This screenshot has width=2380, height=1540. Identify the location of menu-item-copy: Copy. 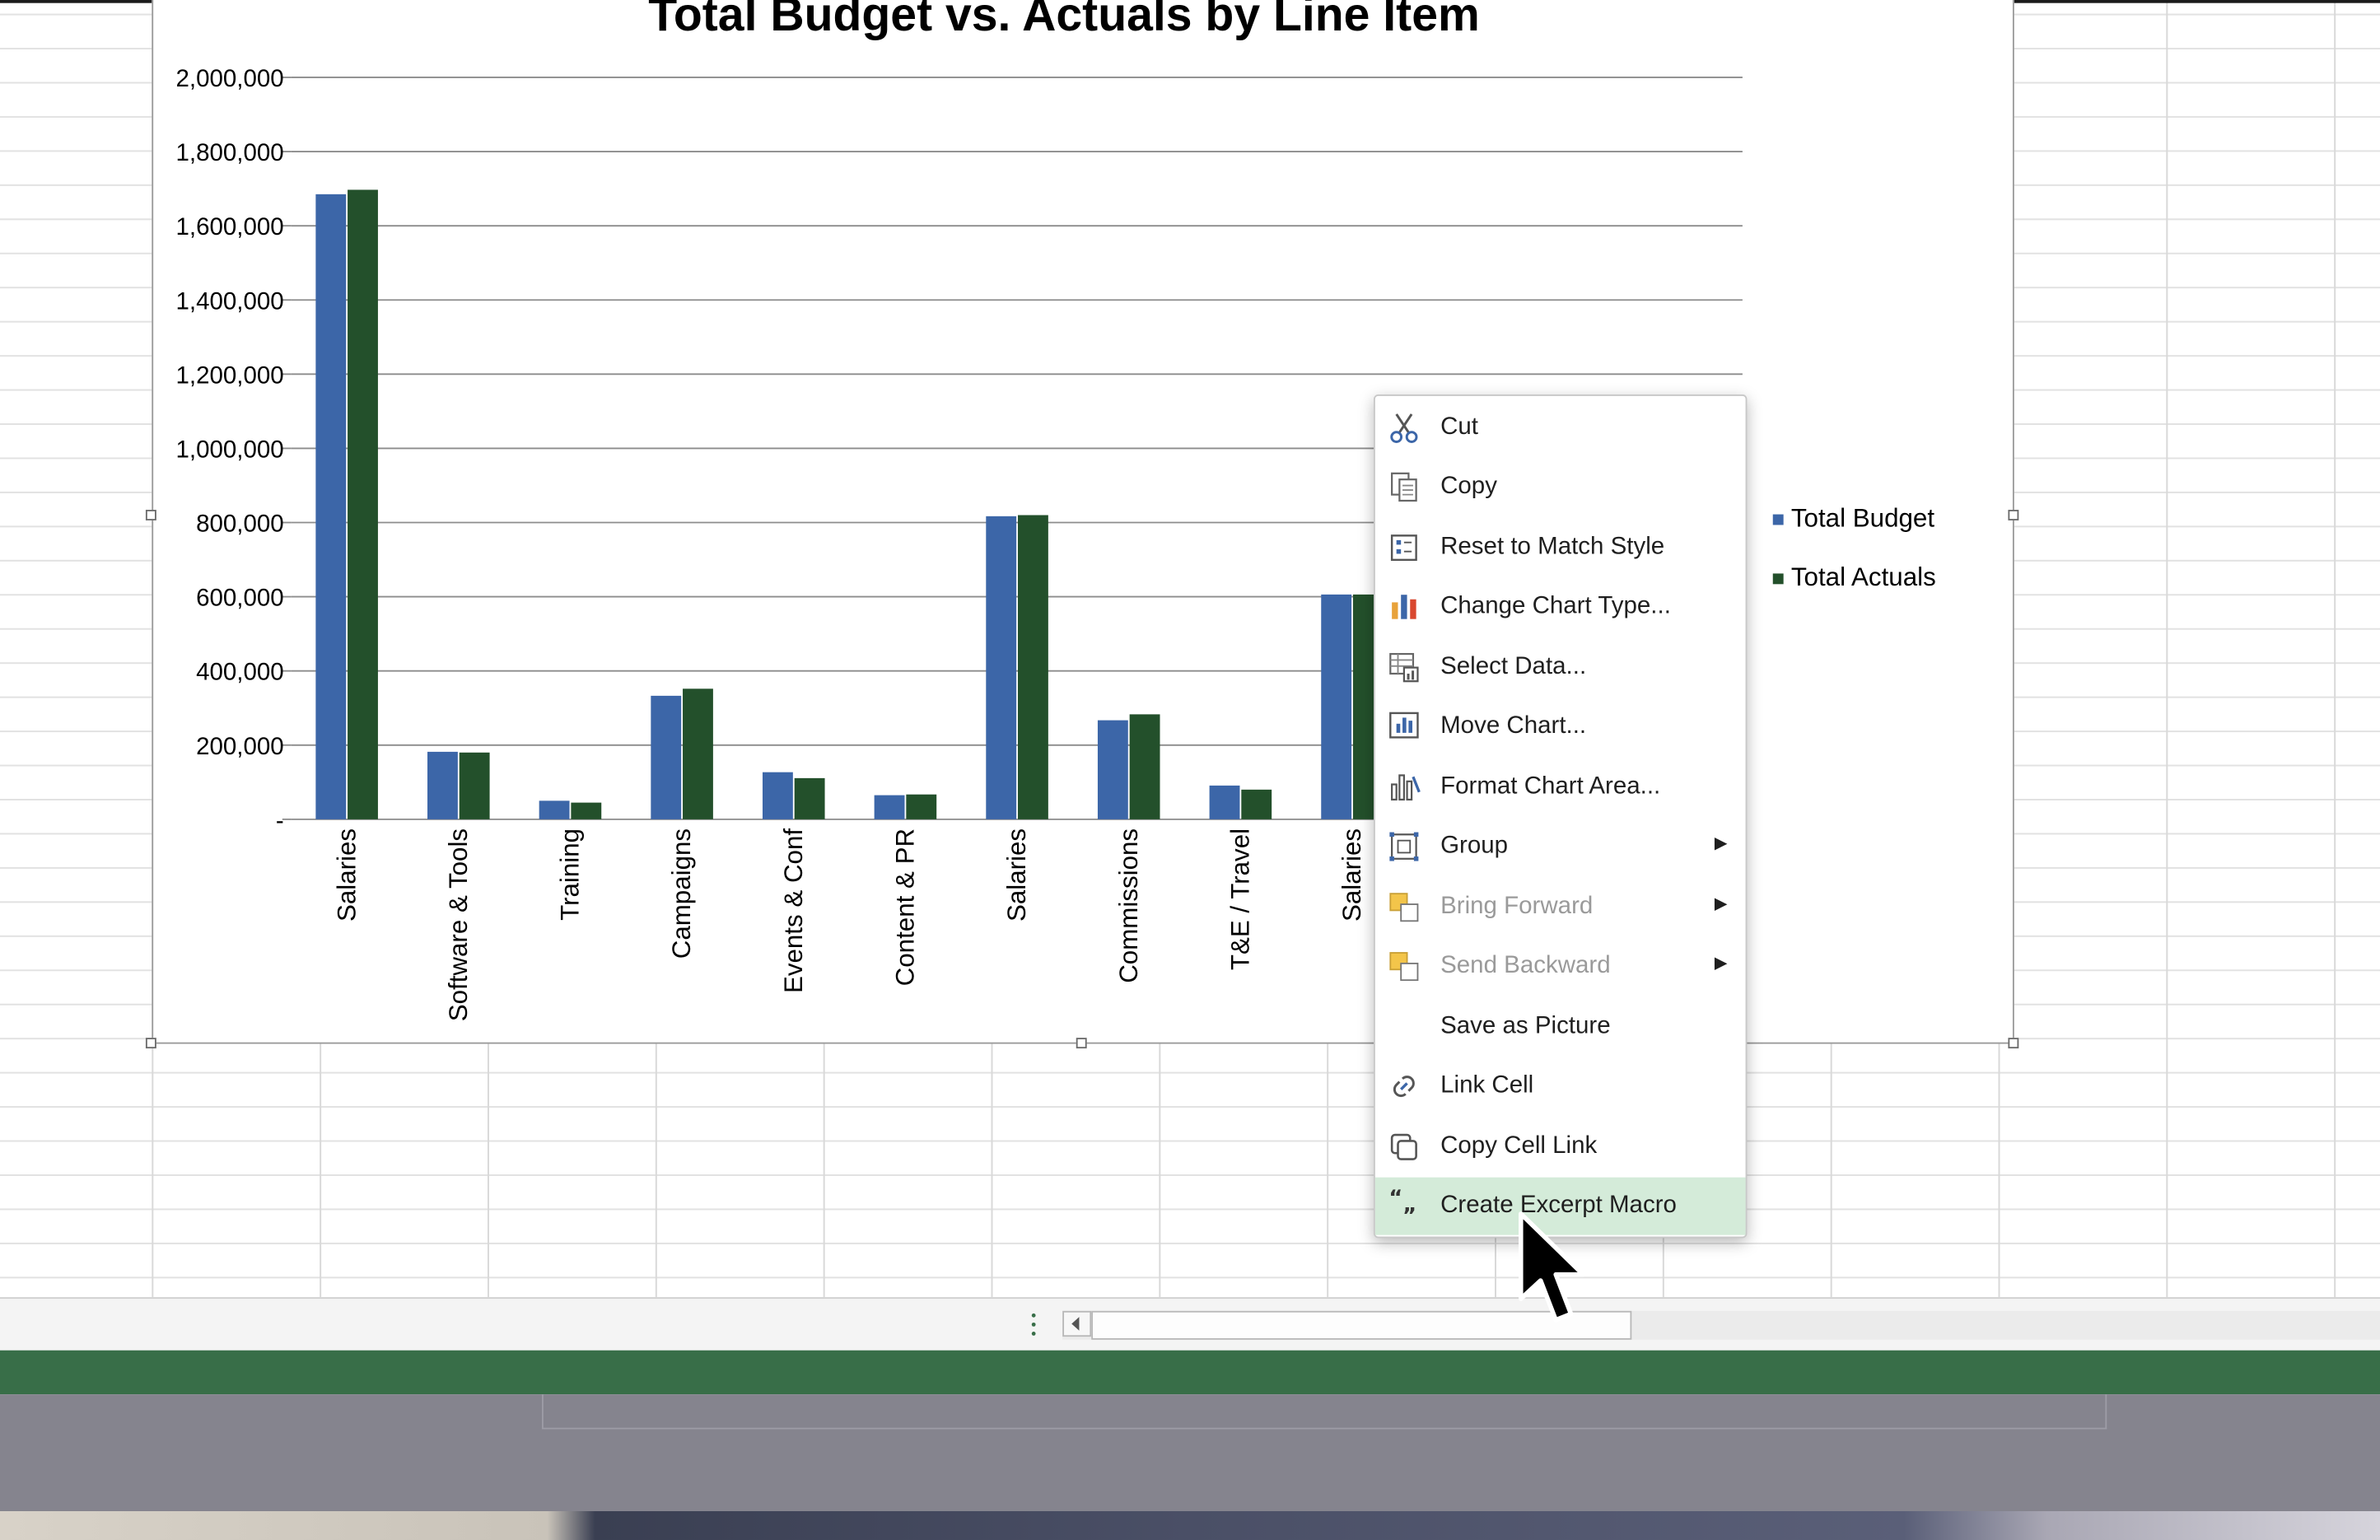
(1560, 487).